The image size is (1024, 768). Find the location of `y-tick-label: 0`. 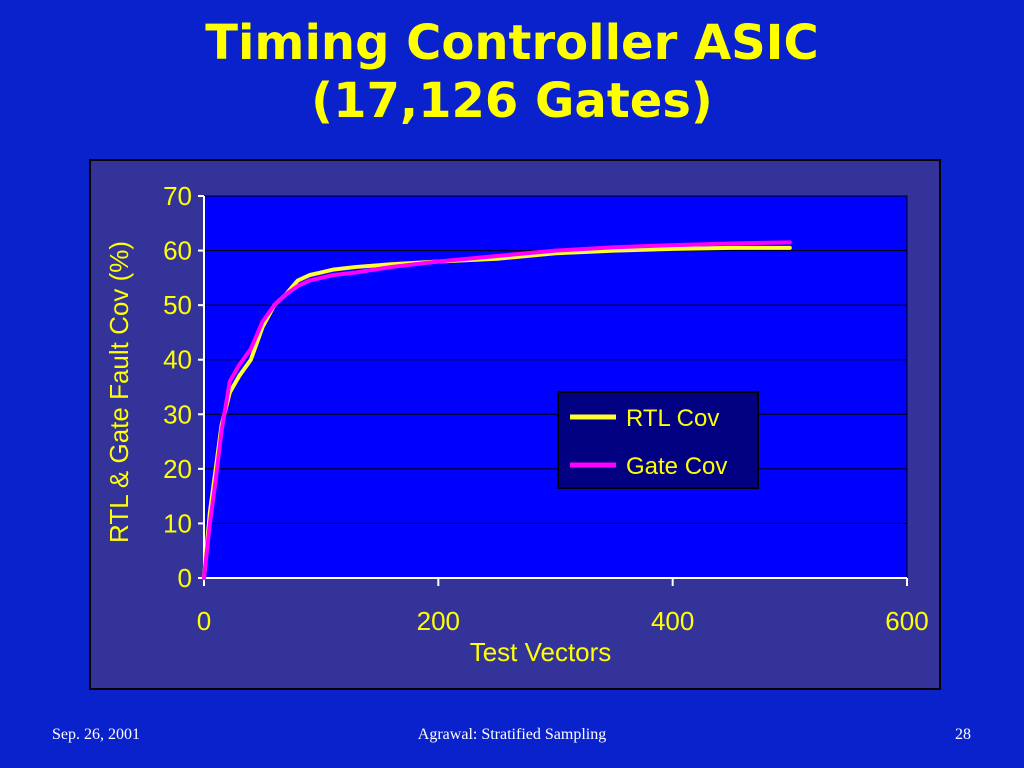

y-tick-label: 0 is located at coordinates (185, 578).